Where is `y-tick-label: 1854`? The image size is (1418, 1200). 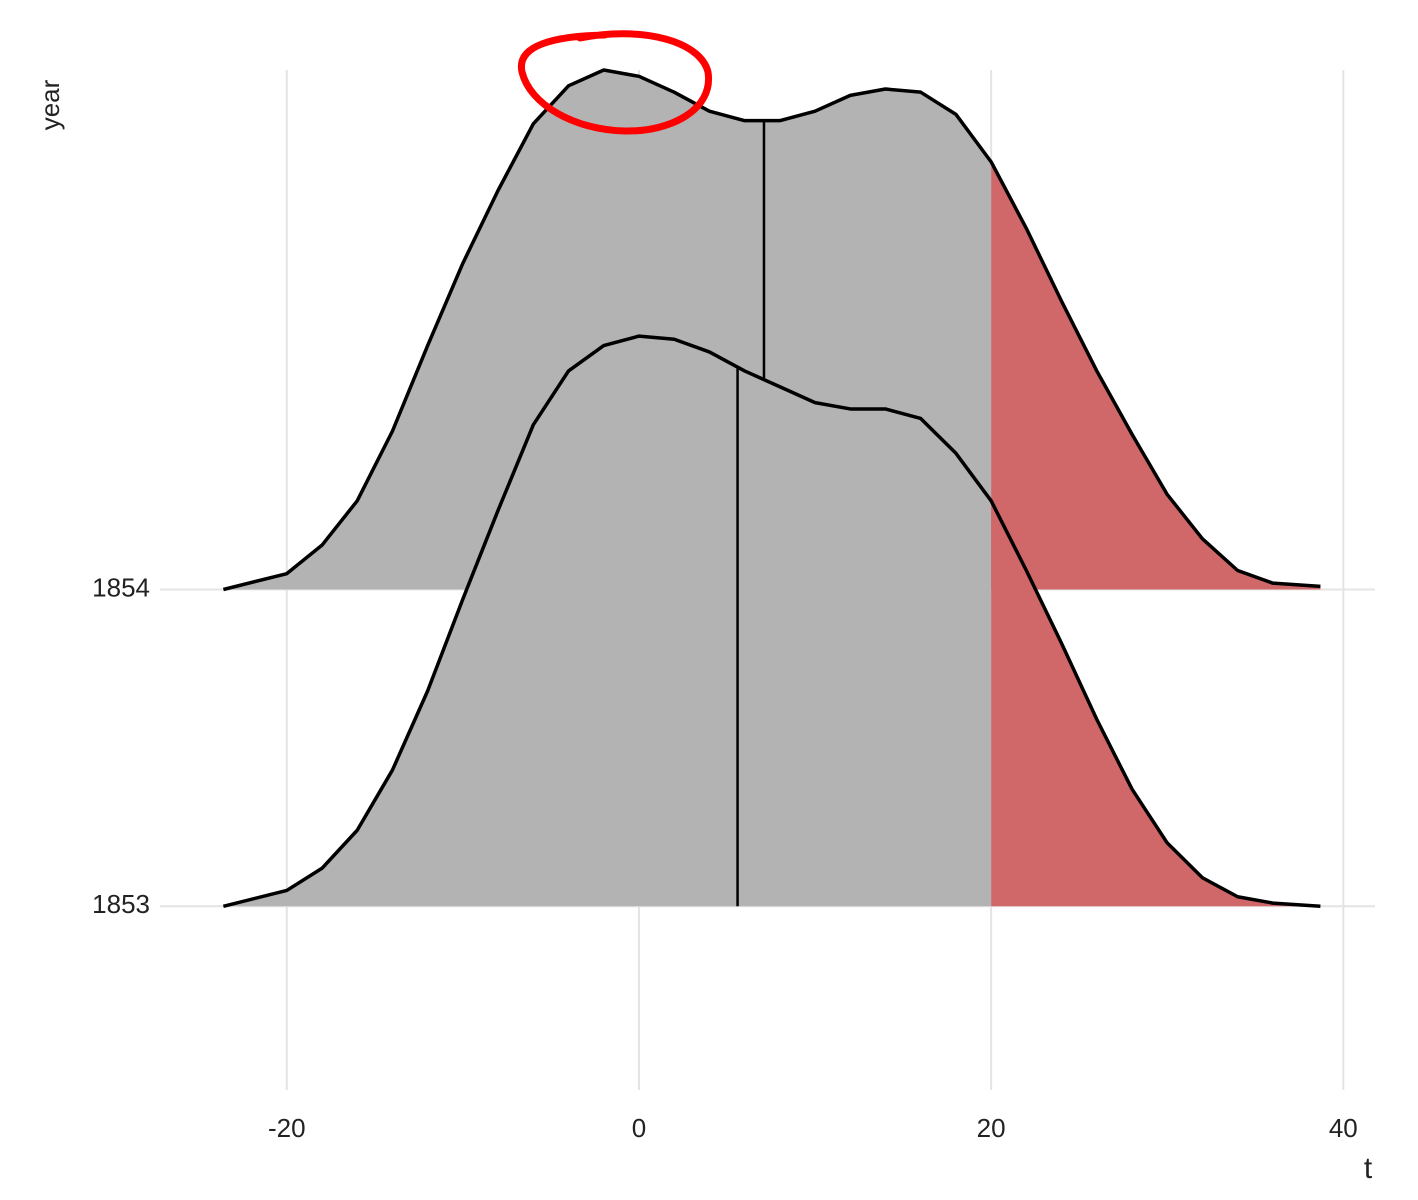
y-tick-label: 1854 is located at coordinates (121, 587).